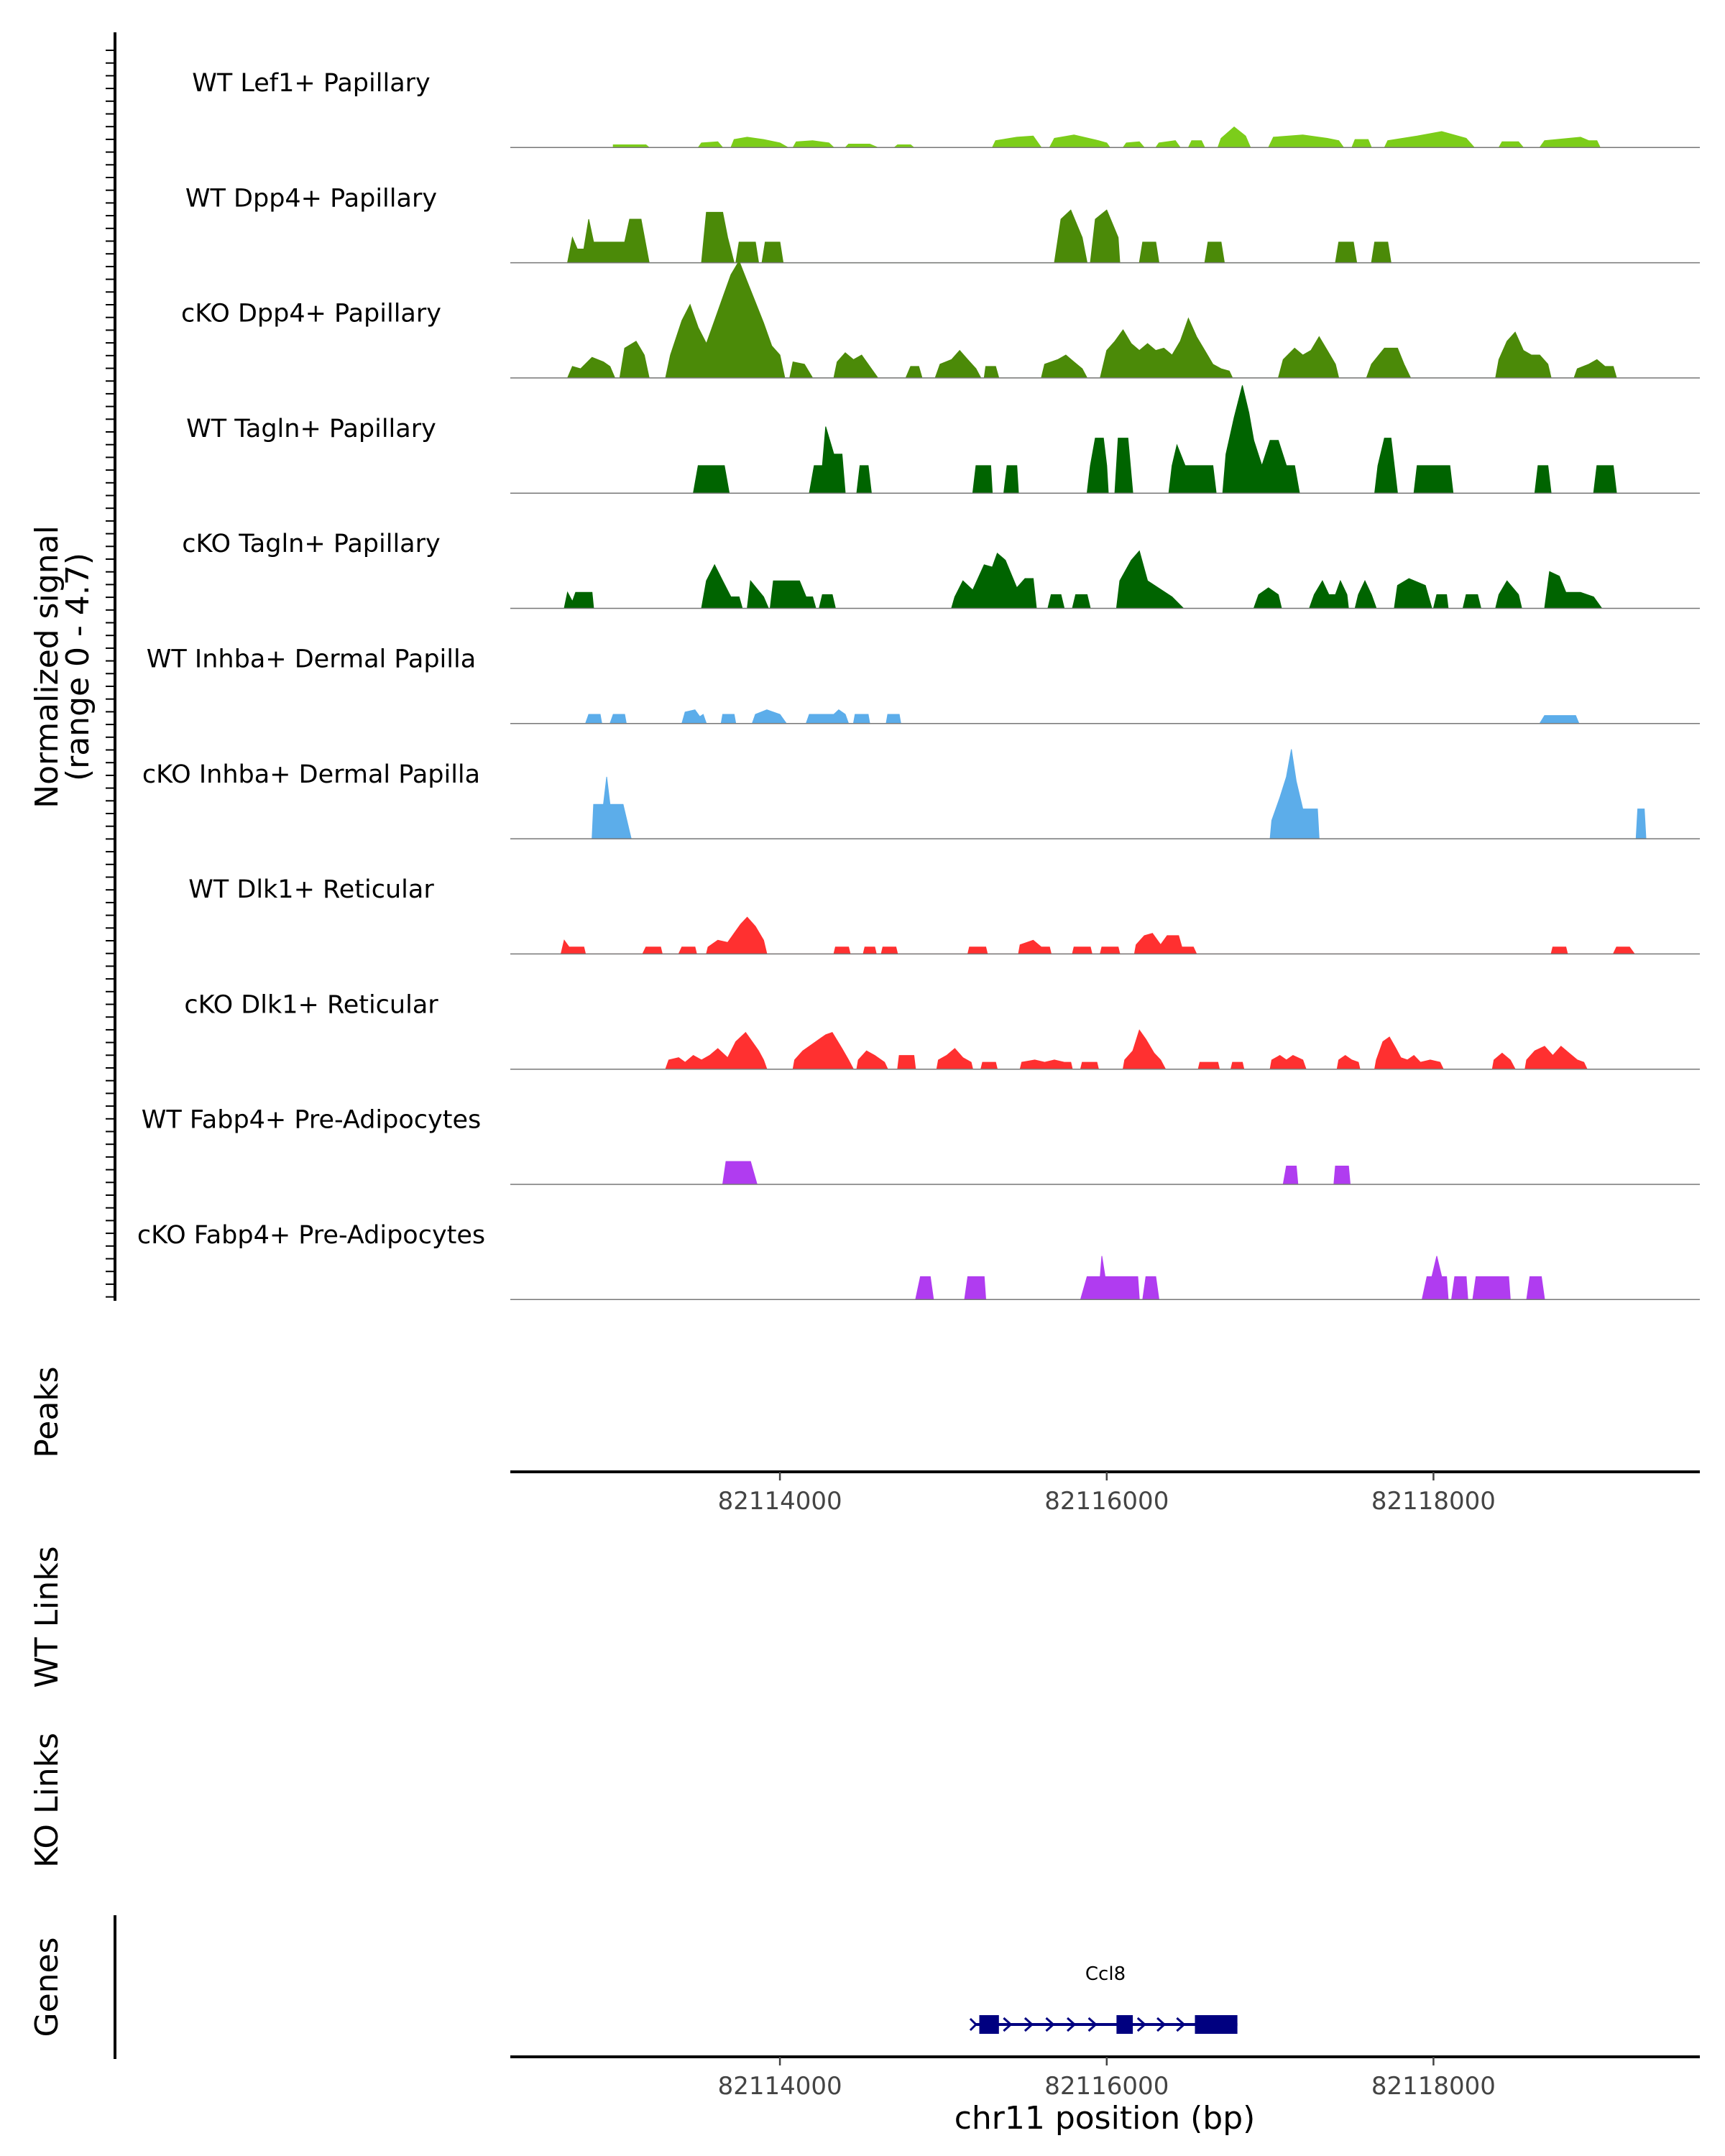  What do you see at coordinates (311, 429) in the screenshot?
I see `track-label: WT Tagln+ Papillary` at bounding box center [311, 429].